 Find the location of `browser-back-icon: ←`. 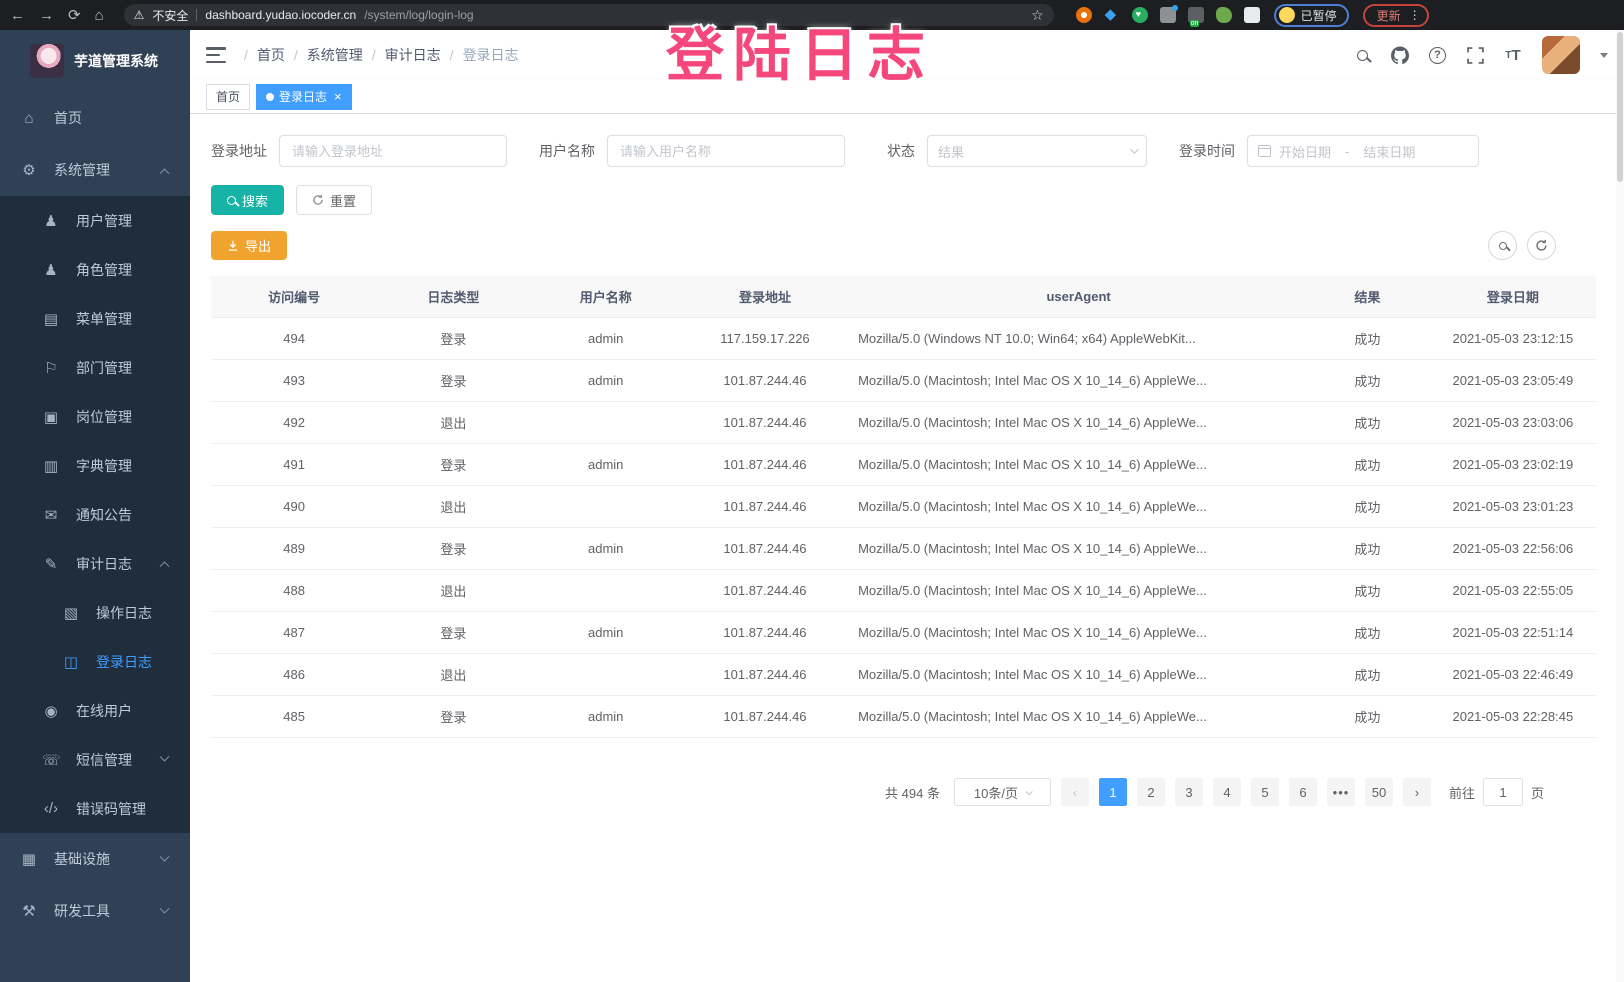

browser-back-icon: ← is located at coordinates (17, 15).